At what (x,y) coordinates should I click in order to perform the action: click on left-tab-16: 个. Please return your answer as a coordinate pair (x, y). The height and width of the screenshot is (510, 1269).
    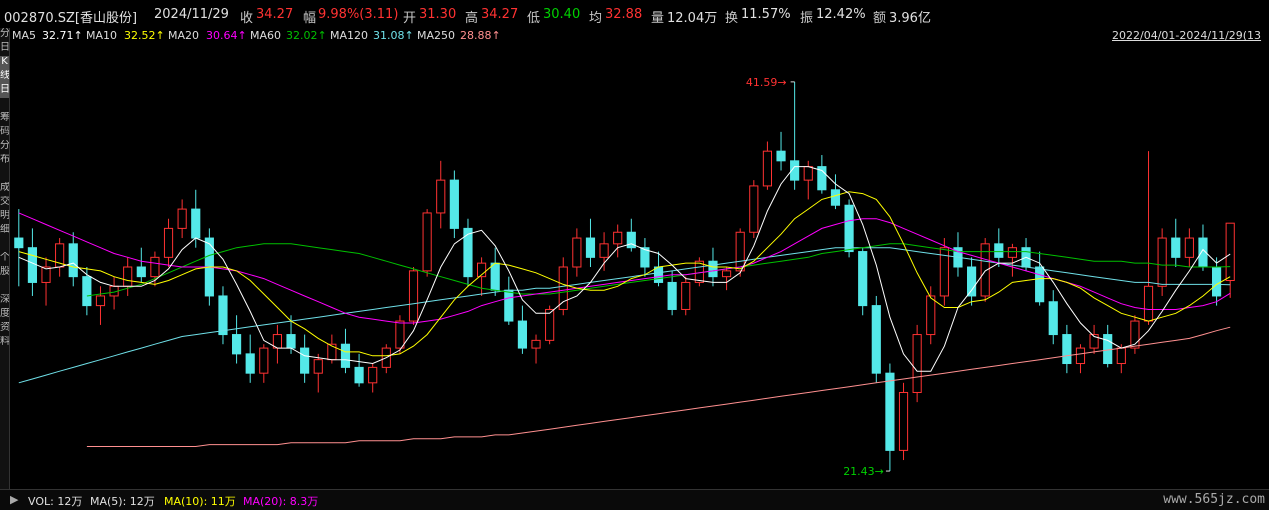
    Looking at the image, I should click on (4, 257).